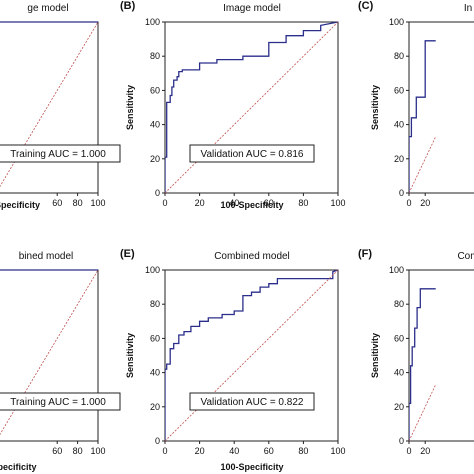  I want to click on panel-title: Combined model, so click(252, 256).